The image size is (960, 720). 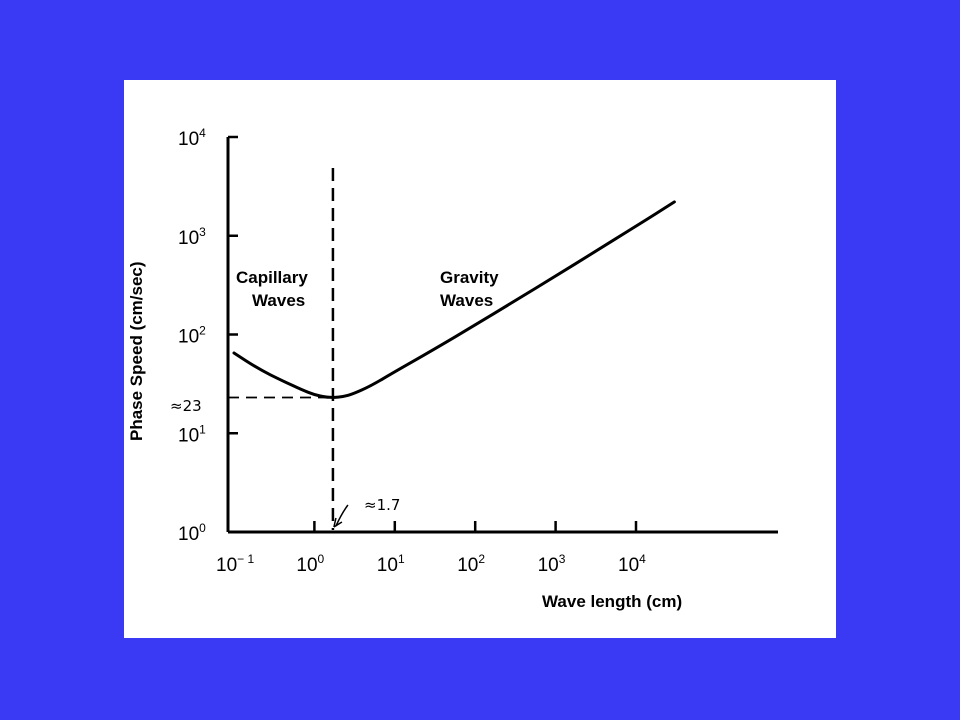 I want to click on x-tick-label: 10², so click(x=471, y=564).